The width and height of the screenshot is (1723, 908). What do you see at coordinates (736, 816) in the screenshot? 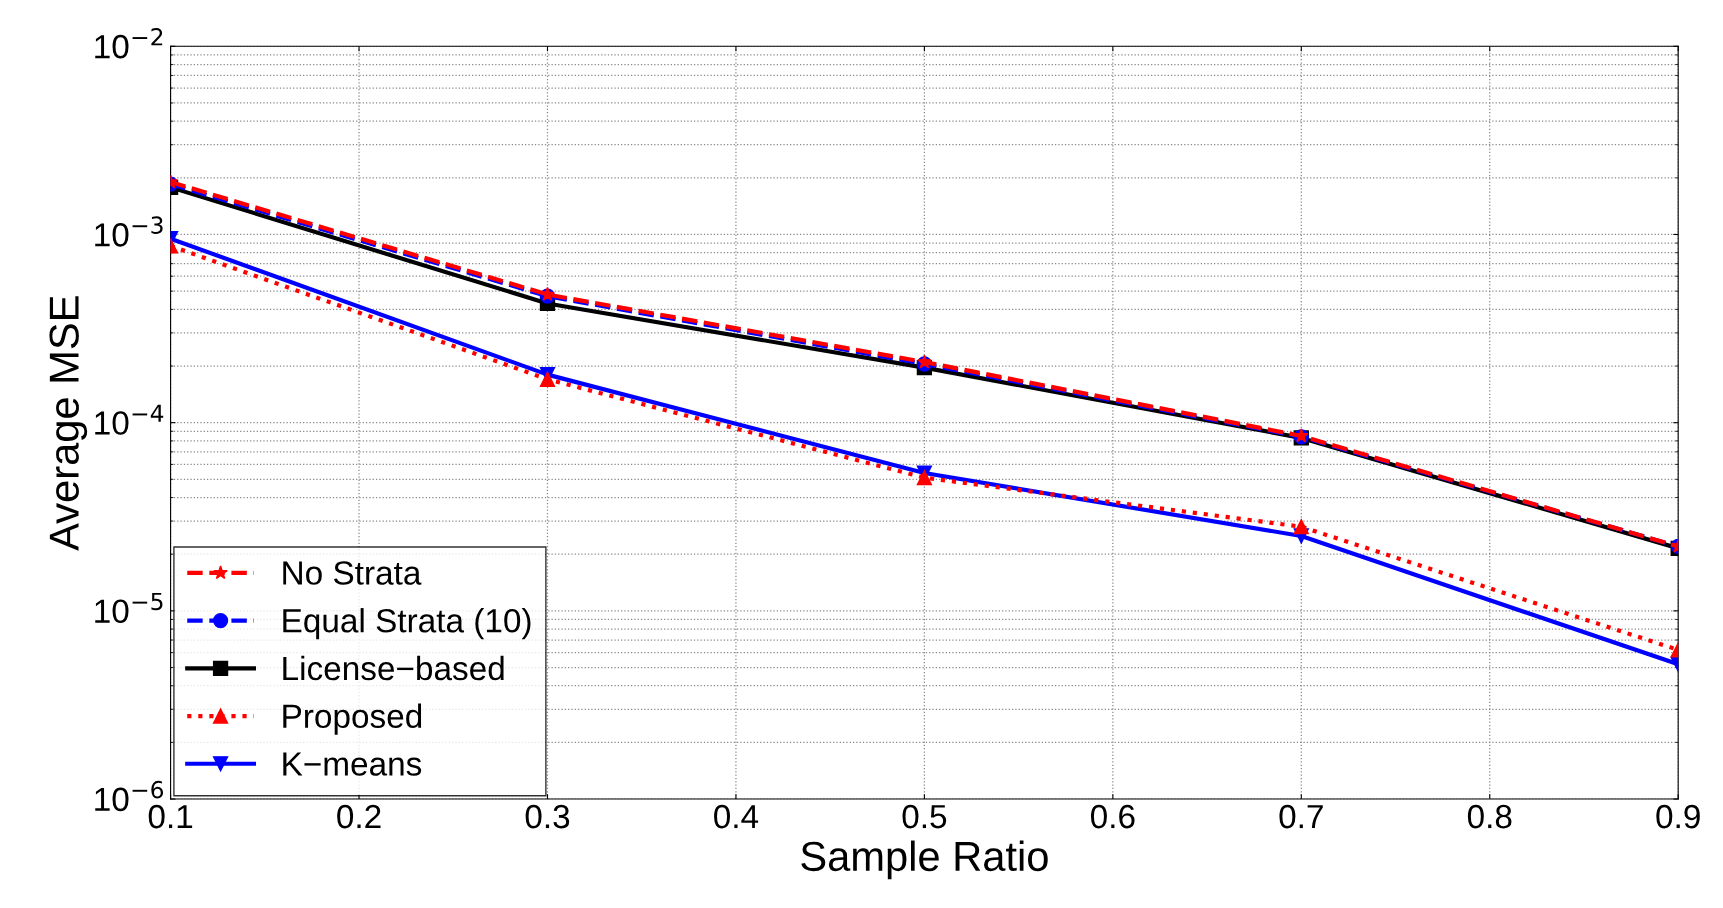
I see `x-tick-label: 0.4` at bounding box center [736, 816].